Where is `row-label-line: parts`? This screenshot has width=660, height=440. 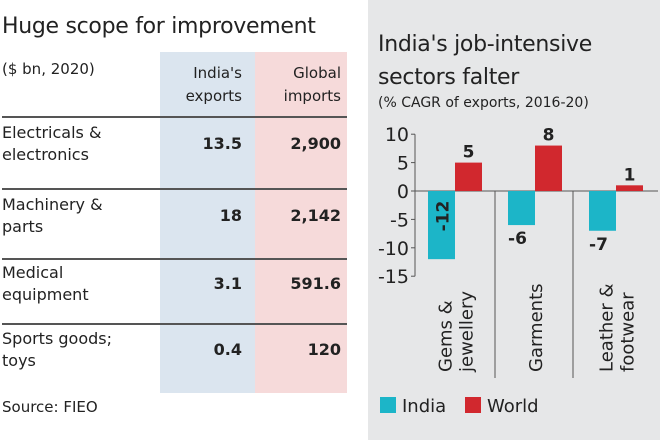 row-label-line: parts is located at coordinates (23, 226).